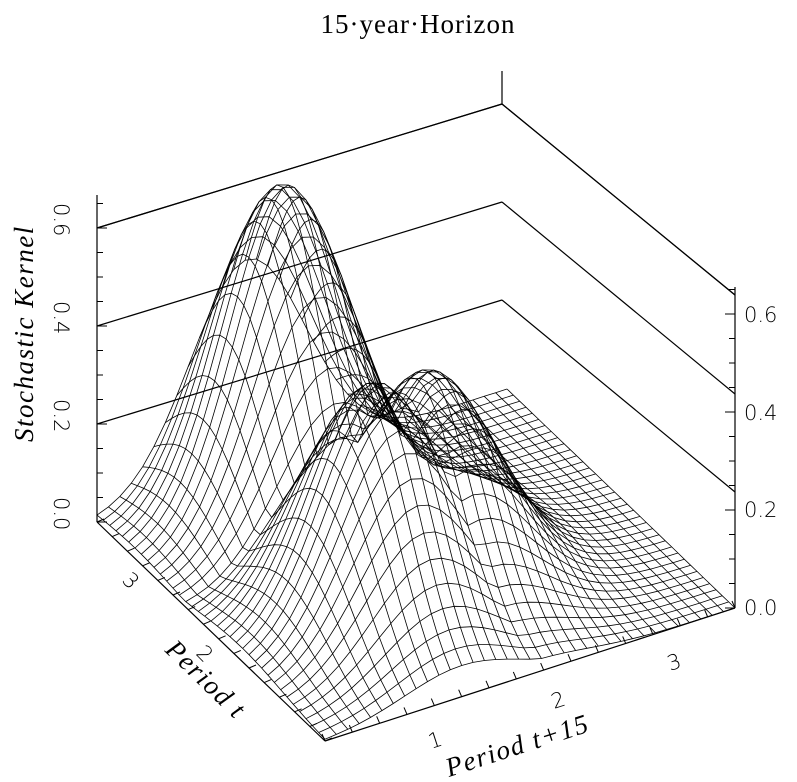  Describe the element at coordinates (517, 745) in the screenshot. I see `x-axis-label: Period t+15` at that location.